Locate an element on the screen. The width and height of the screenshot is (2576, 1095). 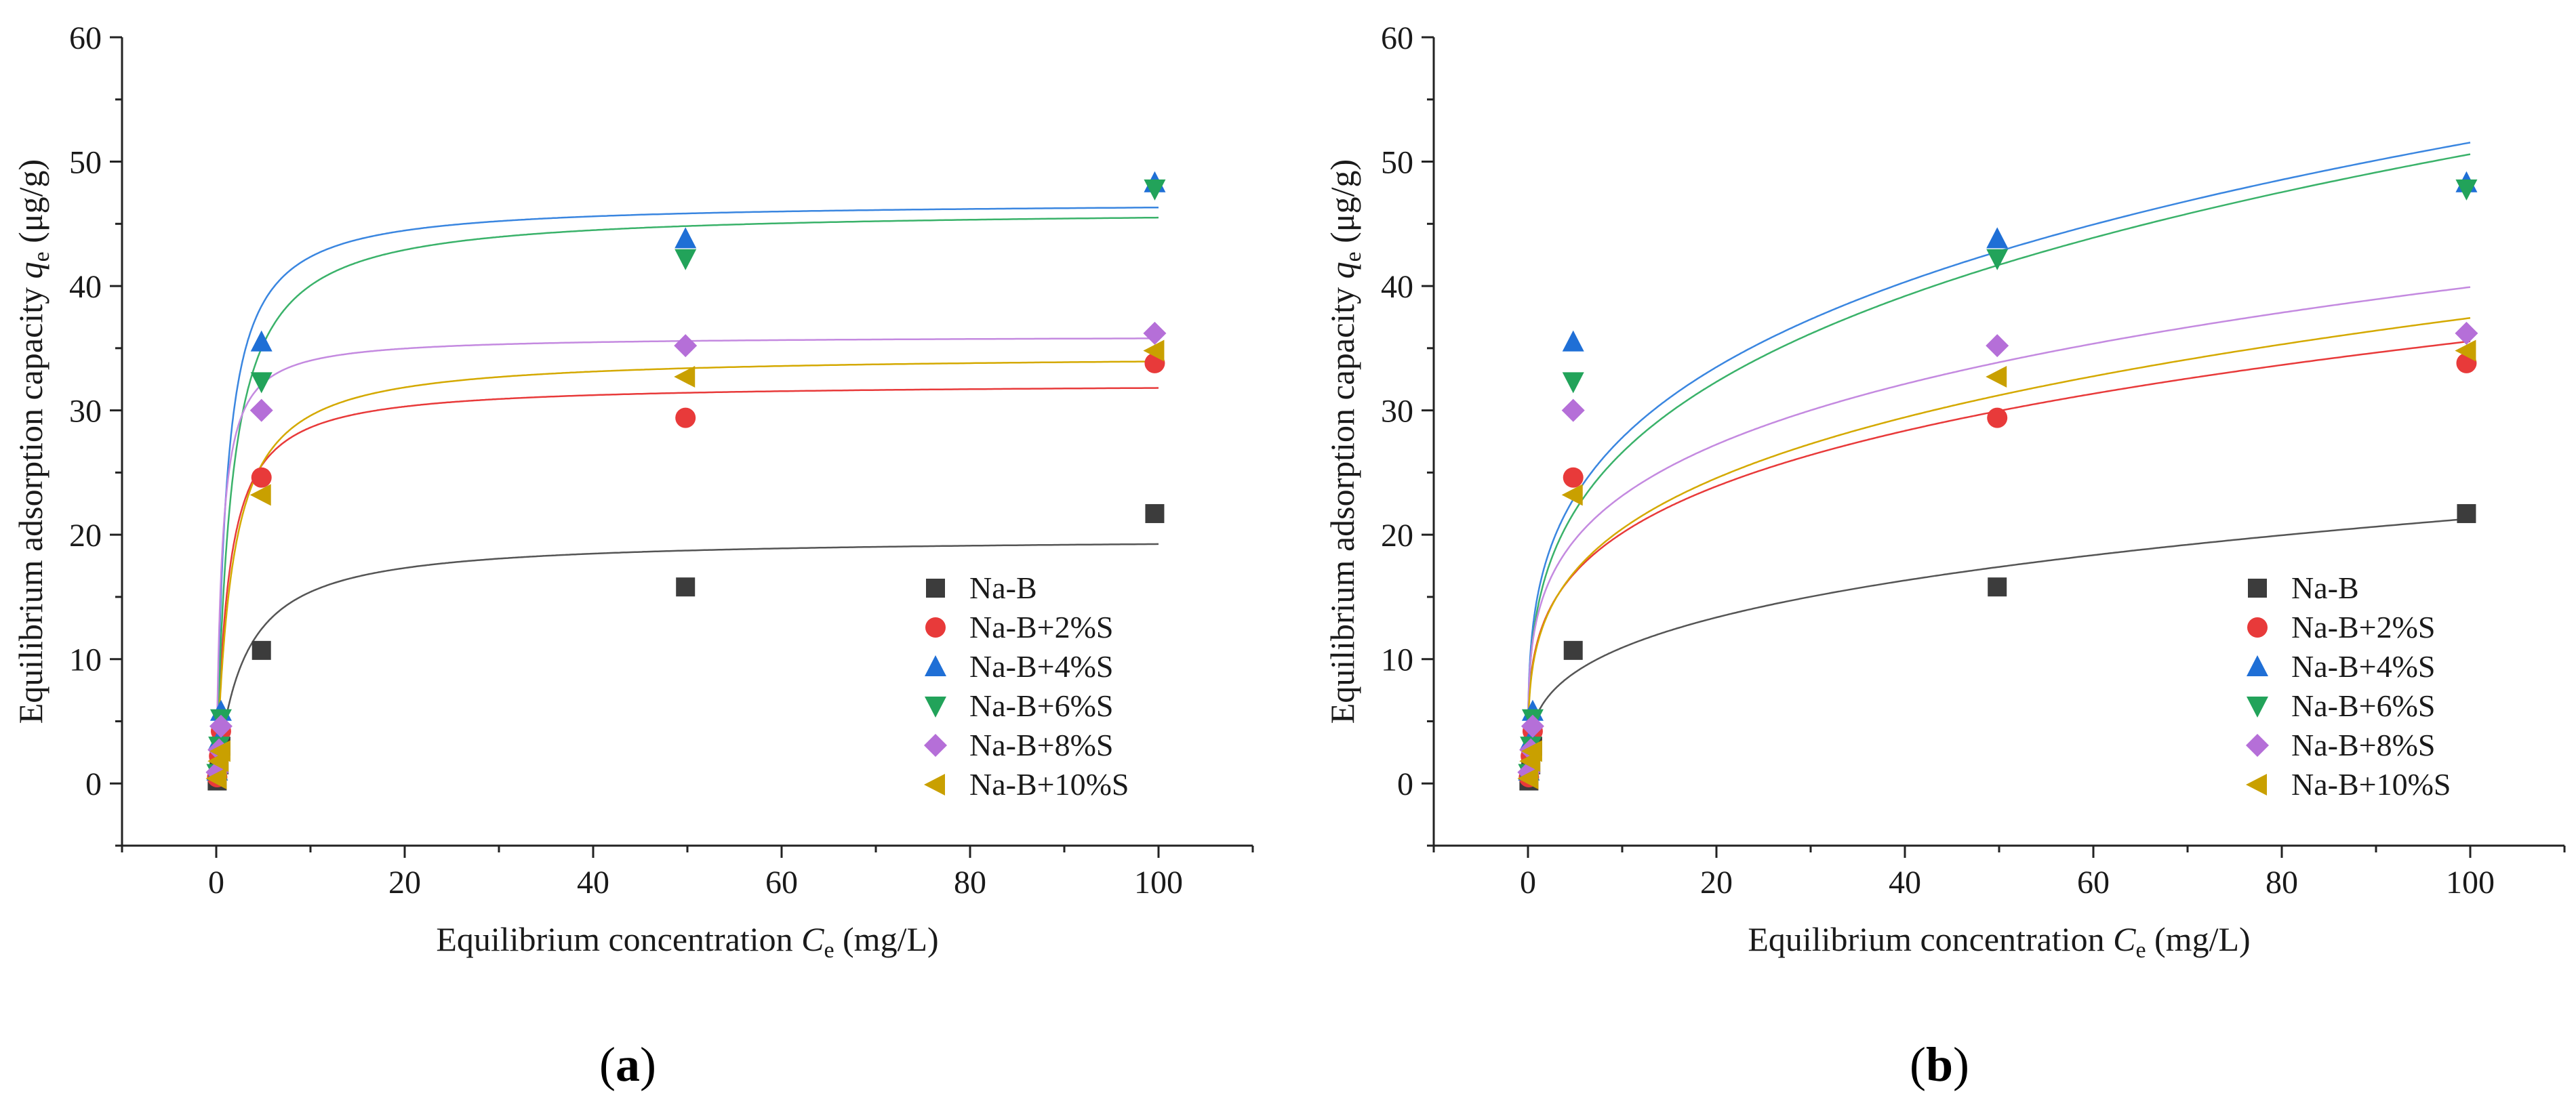
panel-b-y-axis-label-suffix: (μg/g) is located at coordinates (1342, 205).